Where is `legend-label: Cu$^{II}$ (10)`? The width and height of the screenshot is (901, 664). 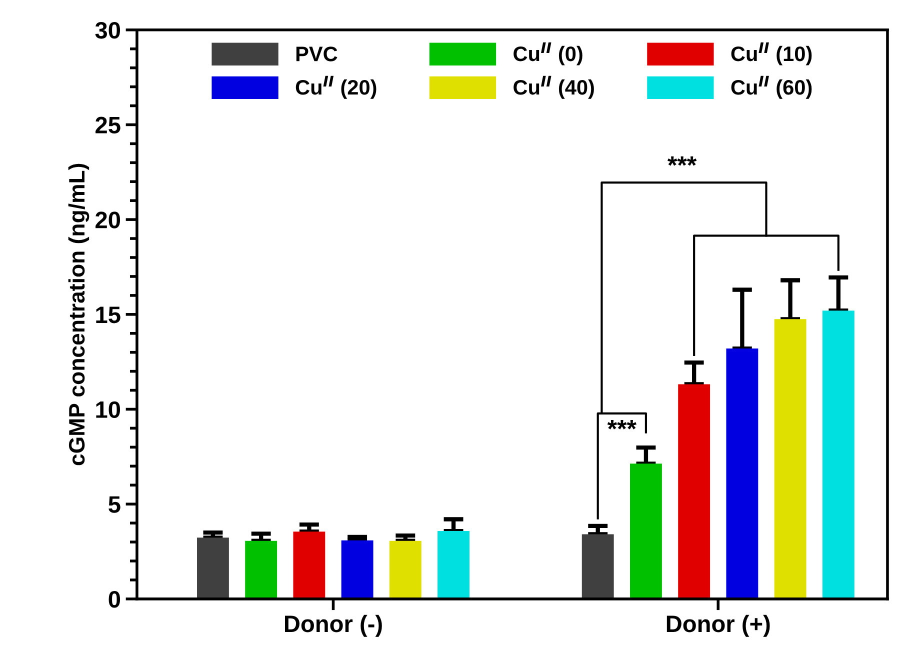
legend-label: Cu$^{II}$ (10) is located at coordinates (771, 54).